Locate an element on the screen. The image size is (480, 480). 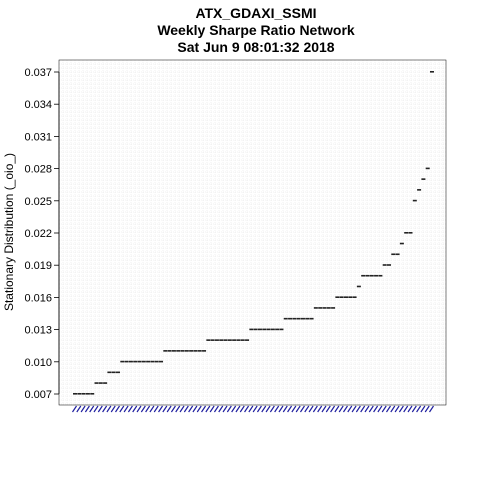
y-tick-label: 0.010 is located at coordinates (38, 363).